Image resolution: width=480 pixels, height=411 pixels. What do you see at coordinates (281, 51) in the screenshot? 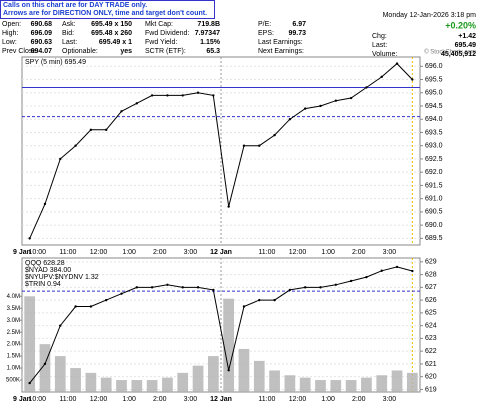
I see `quote-label: Next Earnings:` at bounding box center [281, 51].